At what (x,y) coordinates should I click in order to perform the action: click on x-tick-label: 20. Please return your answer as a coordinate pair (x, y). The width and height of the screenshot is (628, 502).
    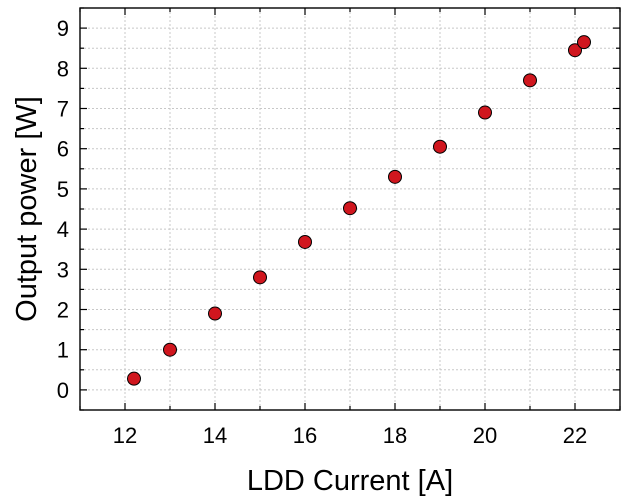
    Looking at the image, I should click on (485, 435).